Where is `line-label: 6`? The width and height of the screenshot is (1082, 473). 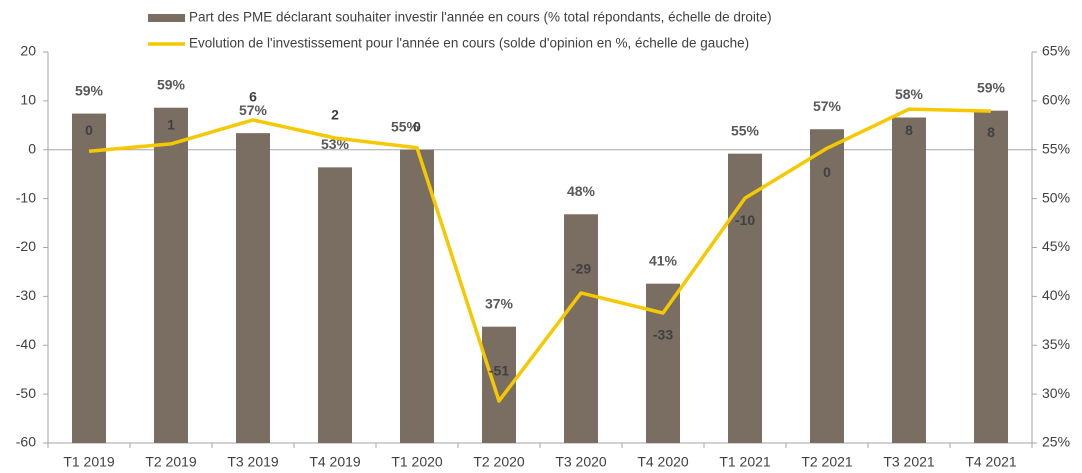
line-label: 6 is located at coordinates (253, 97).